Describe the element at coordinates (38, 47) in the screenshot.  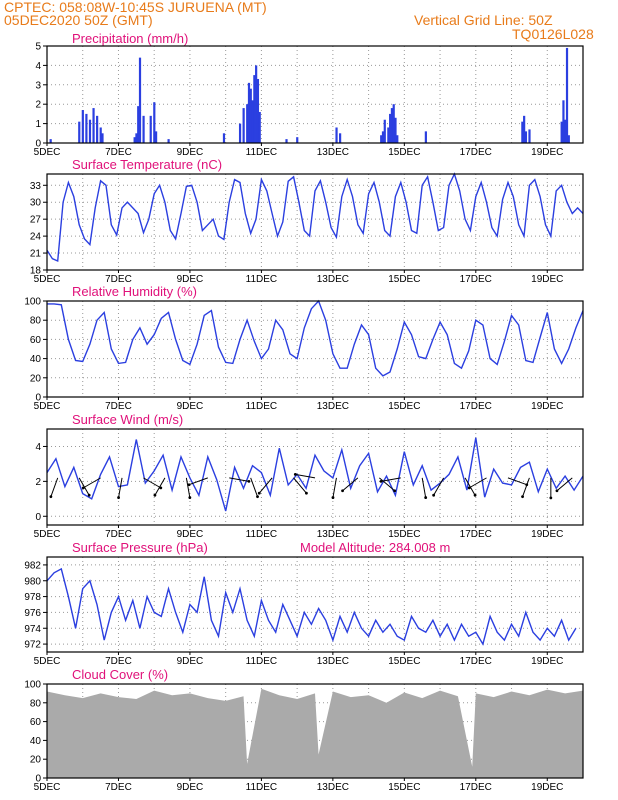
I see `y-tick-label: 5` at that location.